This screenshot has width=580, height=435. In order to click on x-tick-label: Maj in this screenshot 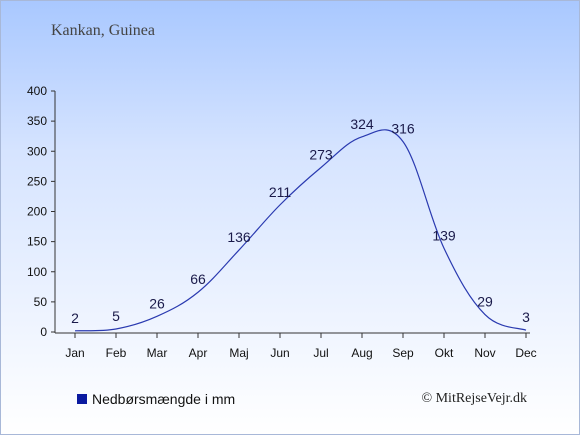, I will do `click(238, 353)`.